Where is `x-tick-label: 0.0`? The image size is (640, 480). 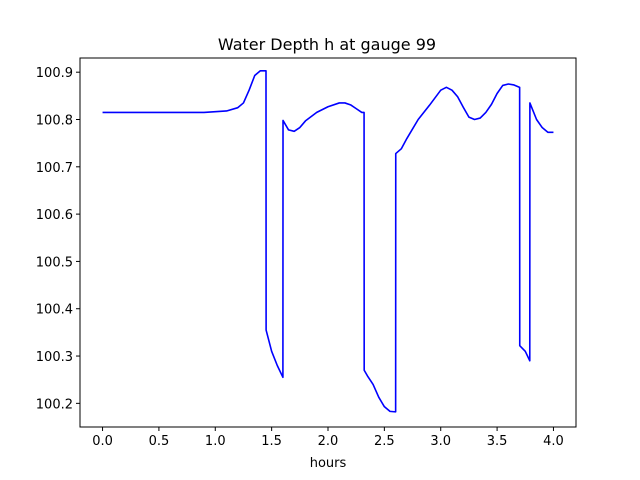 x-tick-label: 0.0 is located at coordinates (102, 441).